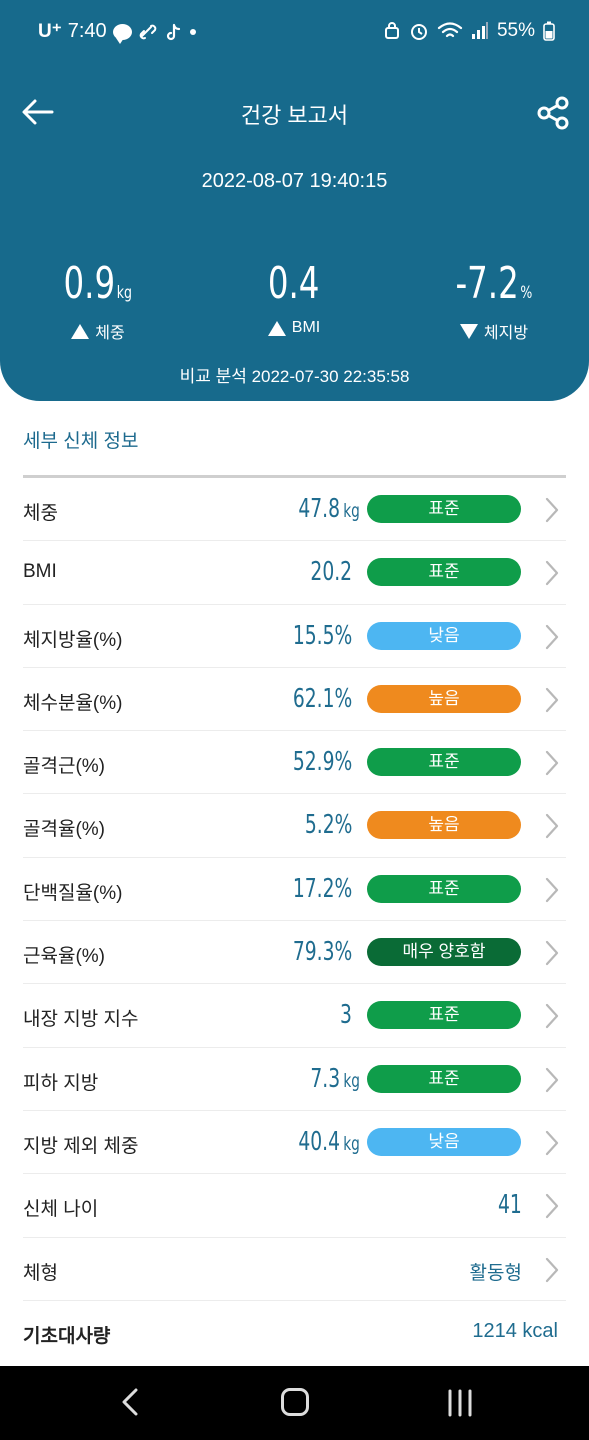  I want to click on row-name: 내장 지방 지수, so click(81, 1020).